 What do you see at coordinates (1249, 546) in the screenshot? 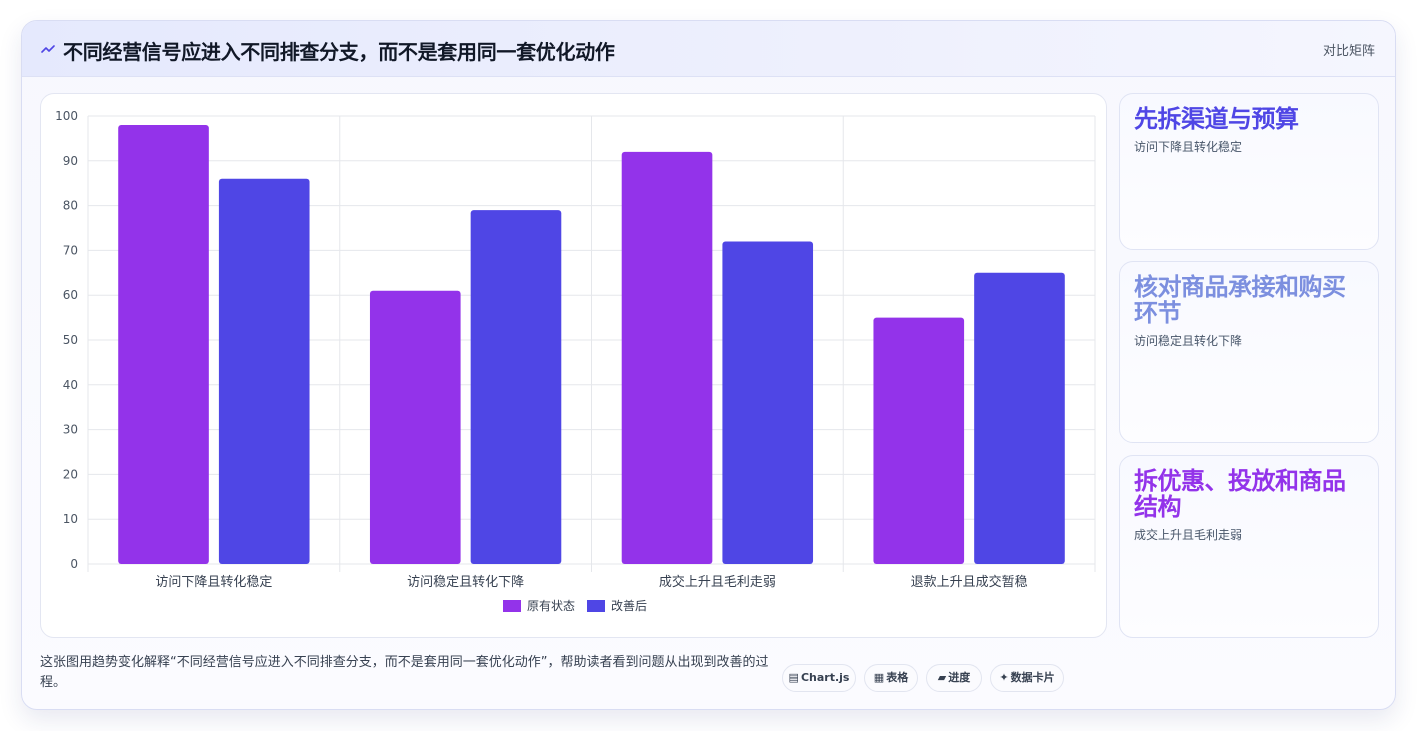
I see `insight-card-3: 拆优惠、投放和商品结构 成交上升且毛利走弱` at bounding box center [1249, 546].